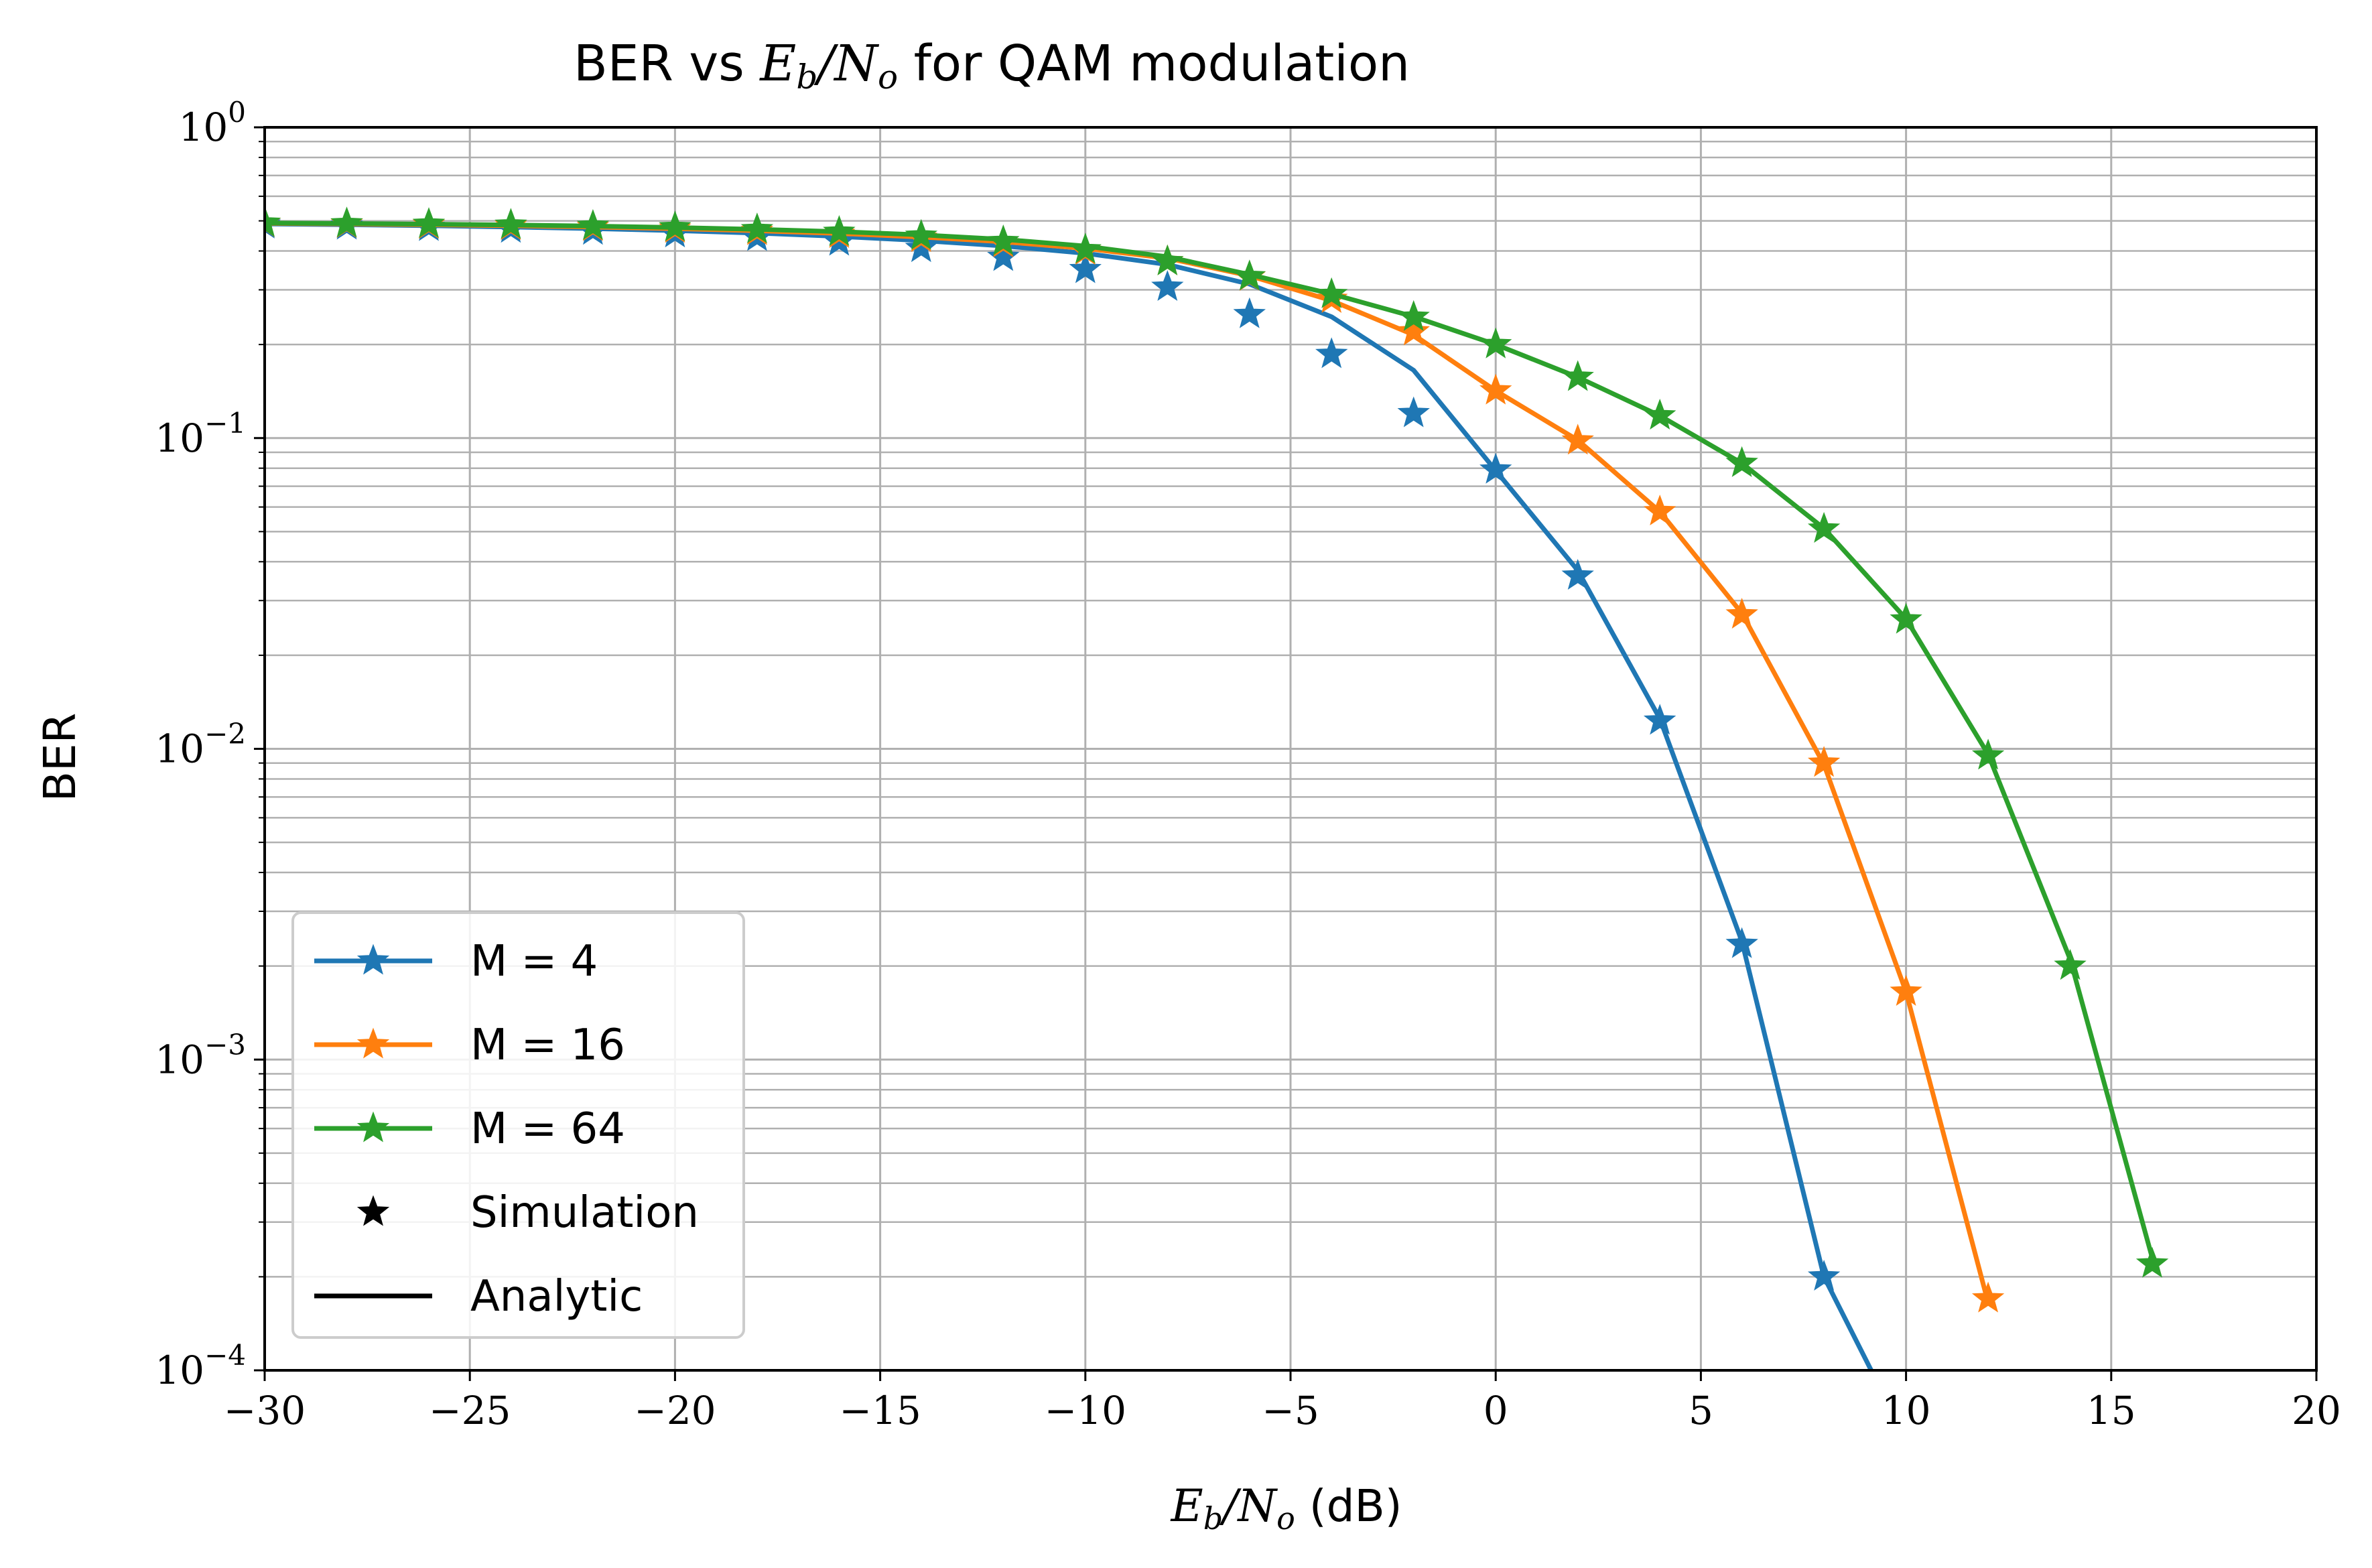  I want to click on y-tick-label: 10⁰, so click(212, 123).